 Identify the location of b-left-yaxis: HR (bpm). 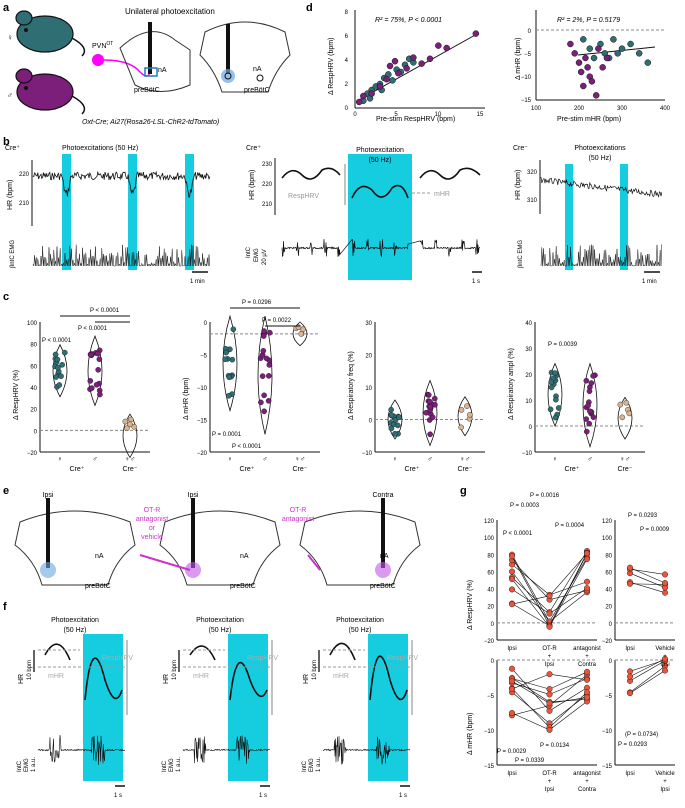
(10, 195).